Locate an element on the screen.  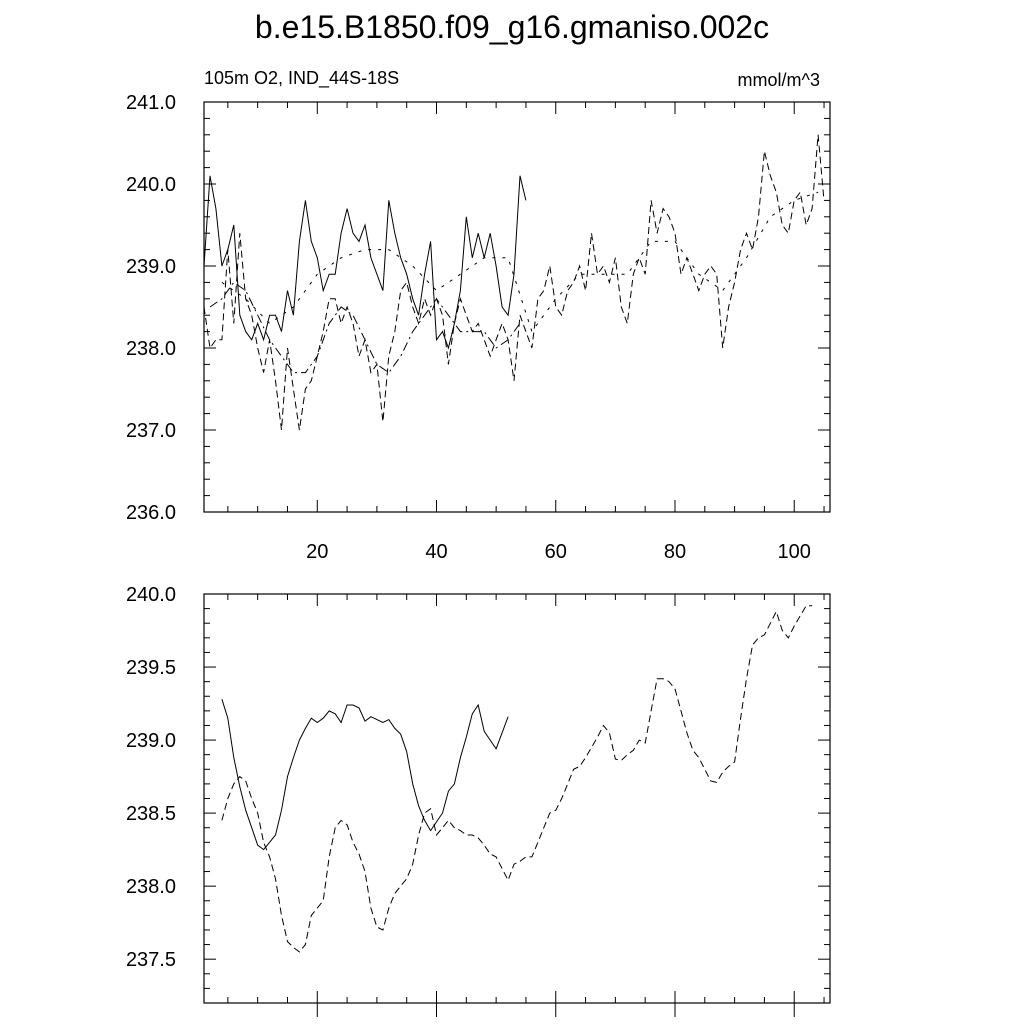
y-tick-label: 238.5 is located at coordinates (151, 814).